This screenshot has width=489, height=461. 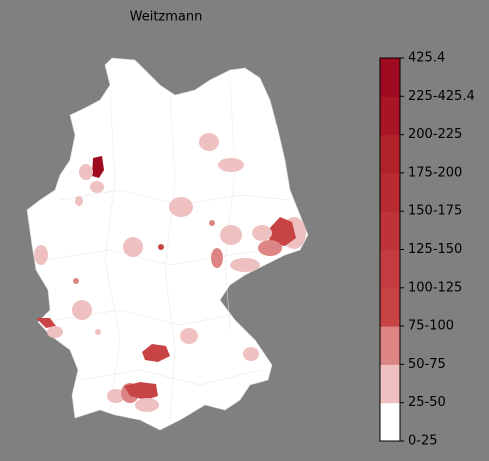 I want to click on map-title: Weitzmann, so click(x=166, y=17).